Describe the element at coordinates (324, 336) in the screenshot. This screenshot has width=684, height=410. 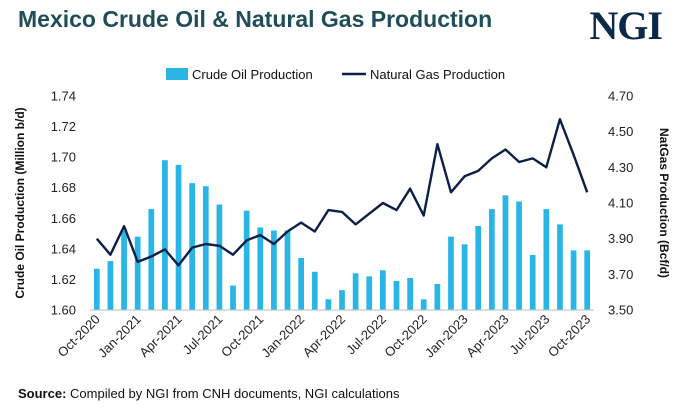
I see `x-tick-label: Apr-2022` at that location.